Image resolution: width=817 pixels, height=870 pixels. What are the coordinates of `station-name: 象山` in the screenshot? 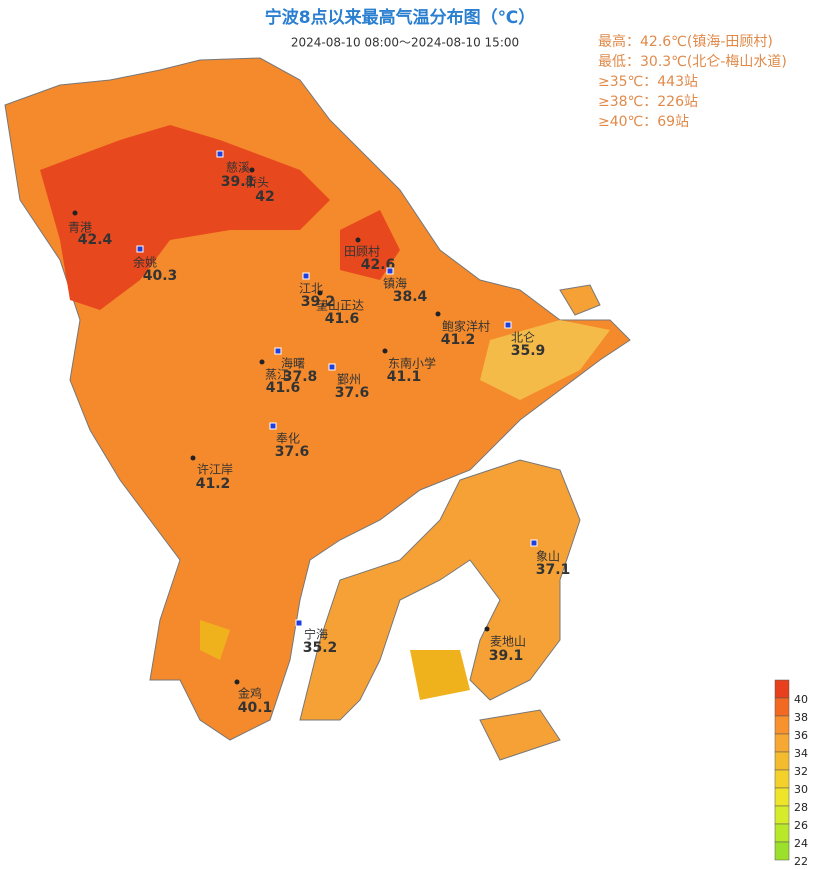 It's located at (548, 557).